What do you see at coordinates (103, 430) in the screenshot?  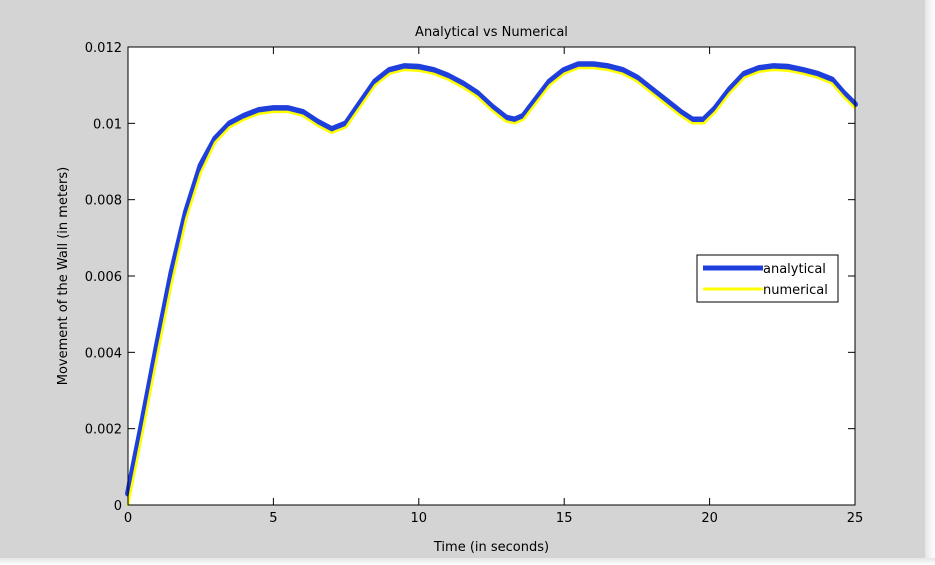 I see `y-tick-label-1: 0.002` at bounding box center [103, 430].